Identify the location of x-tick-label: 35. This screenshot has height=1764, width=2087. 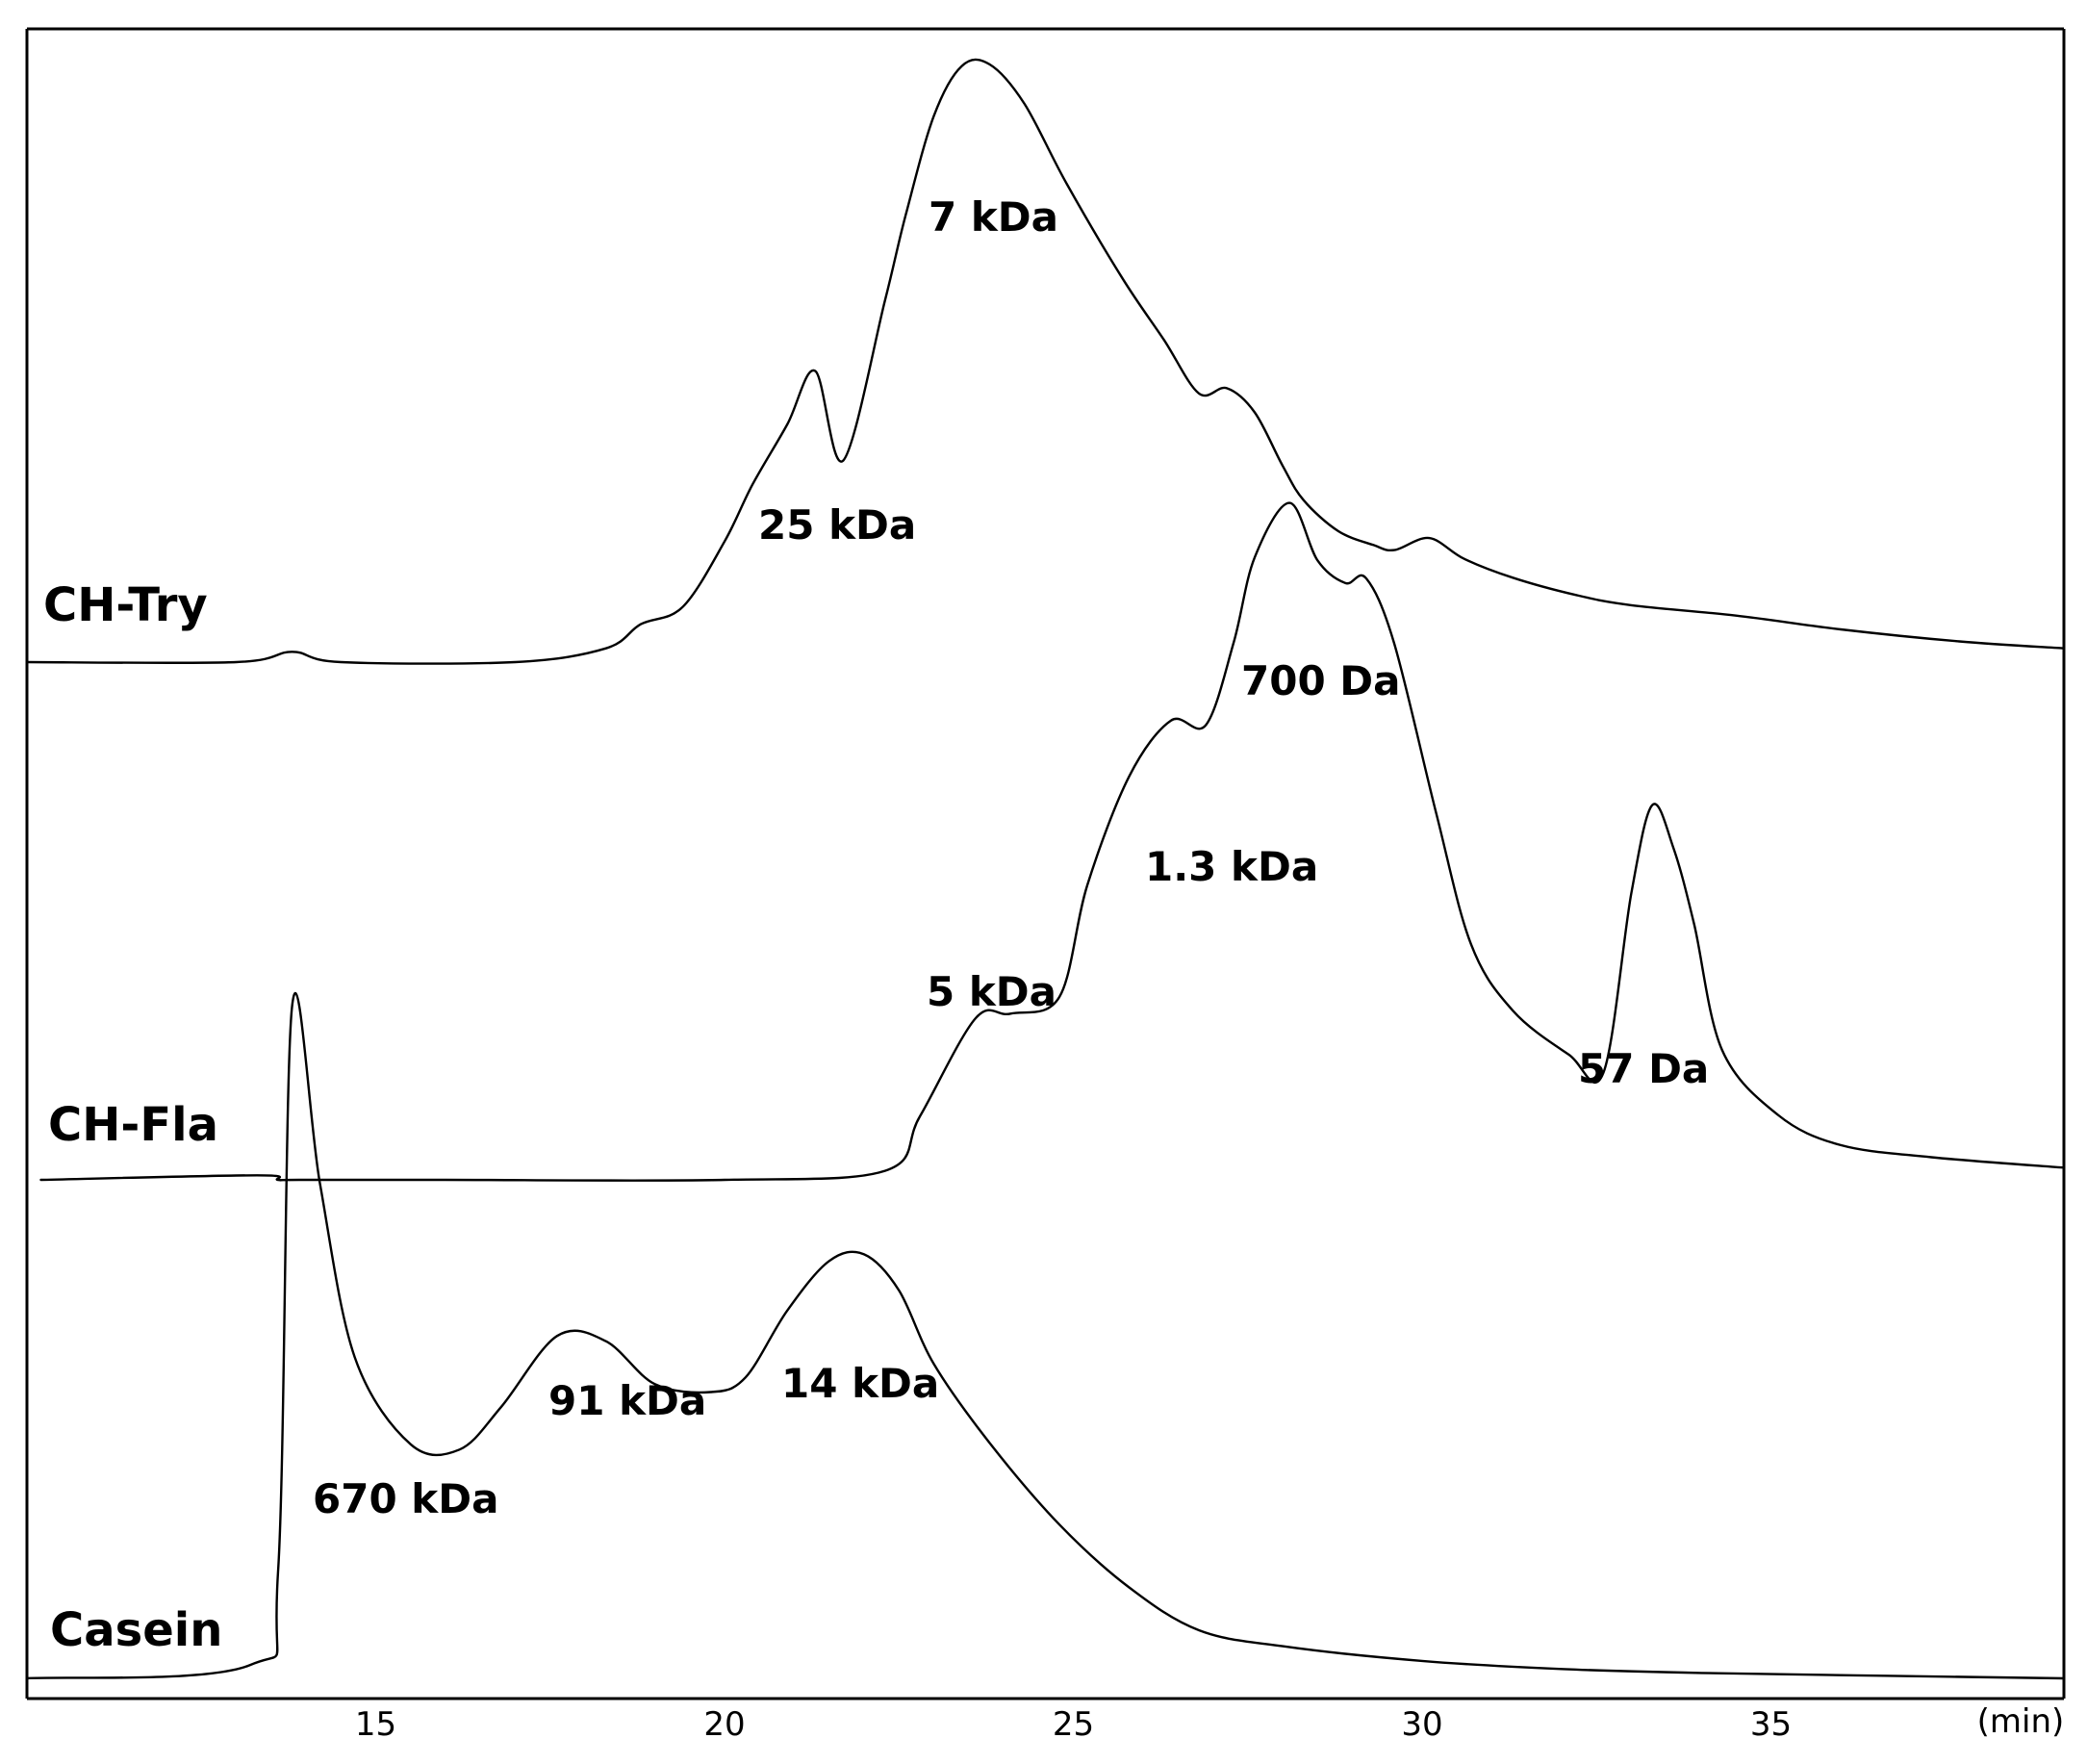
(1771, 1724).